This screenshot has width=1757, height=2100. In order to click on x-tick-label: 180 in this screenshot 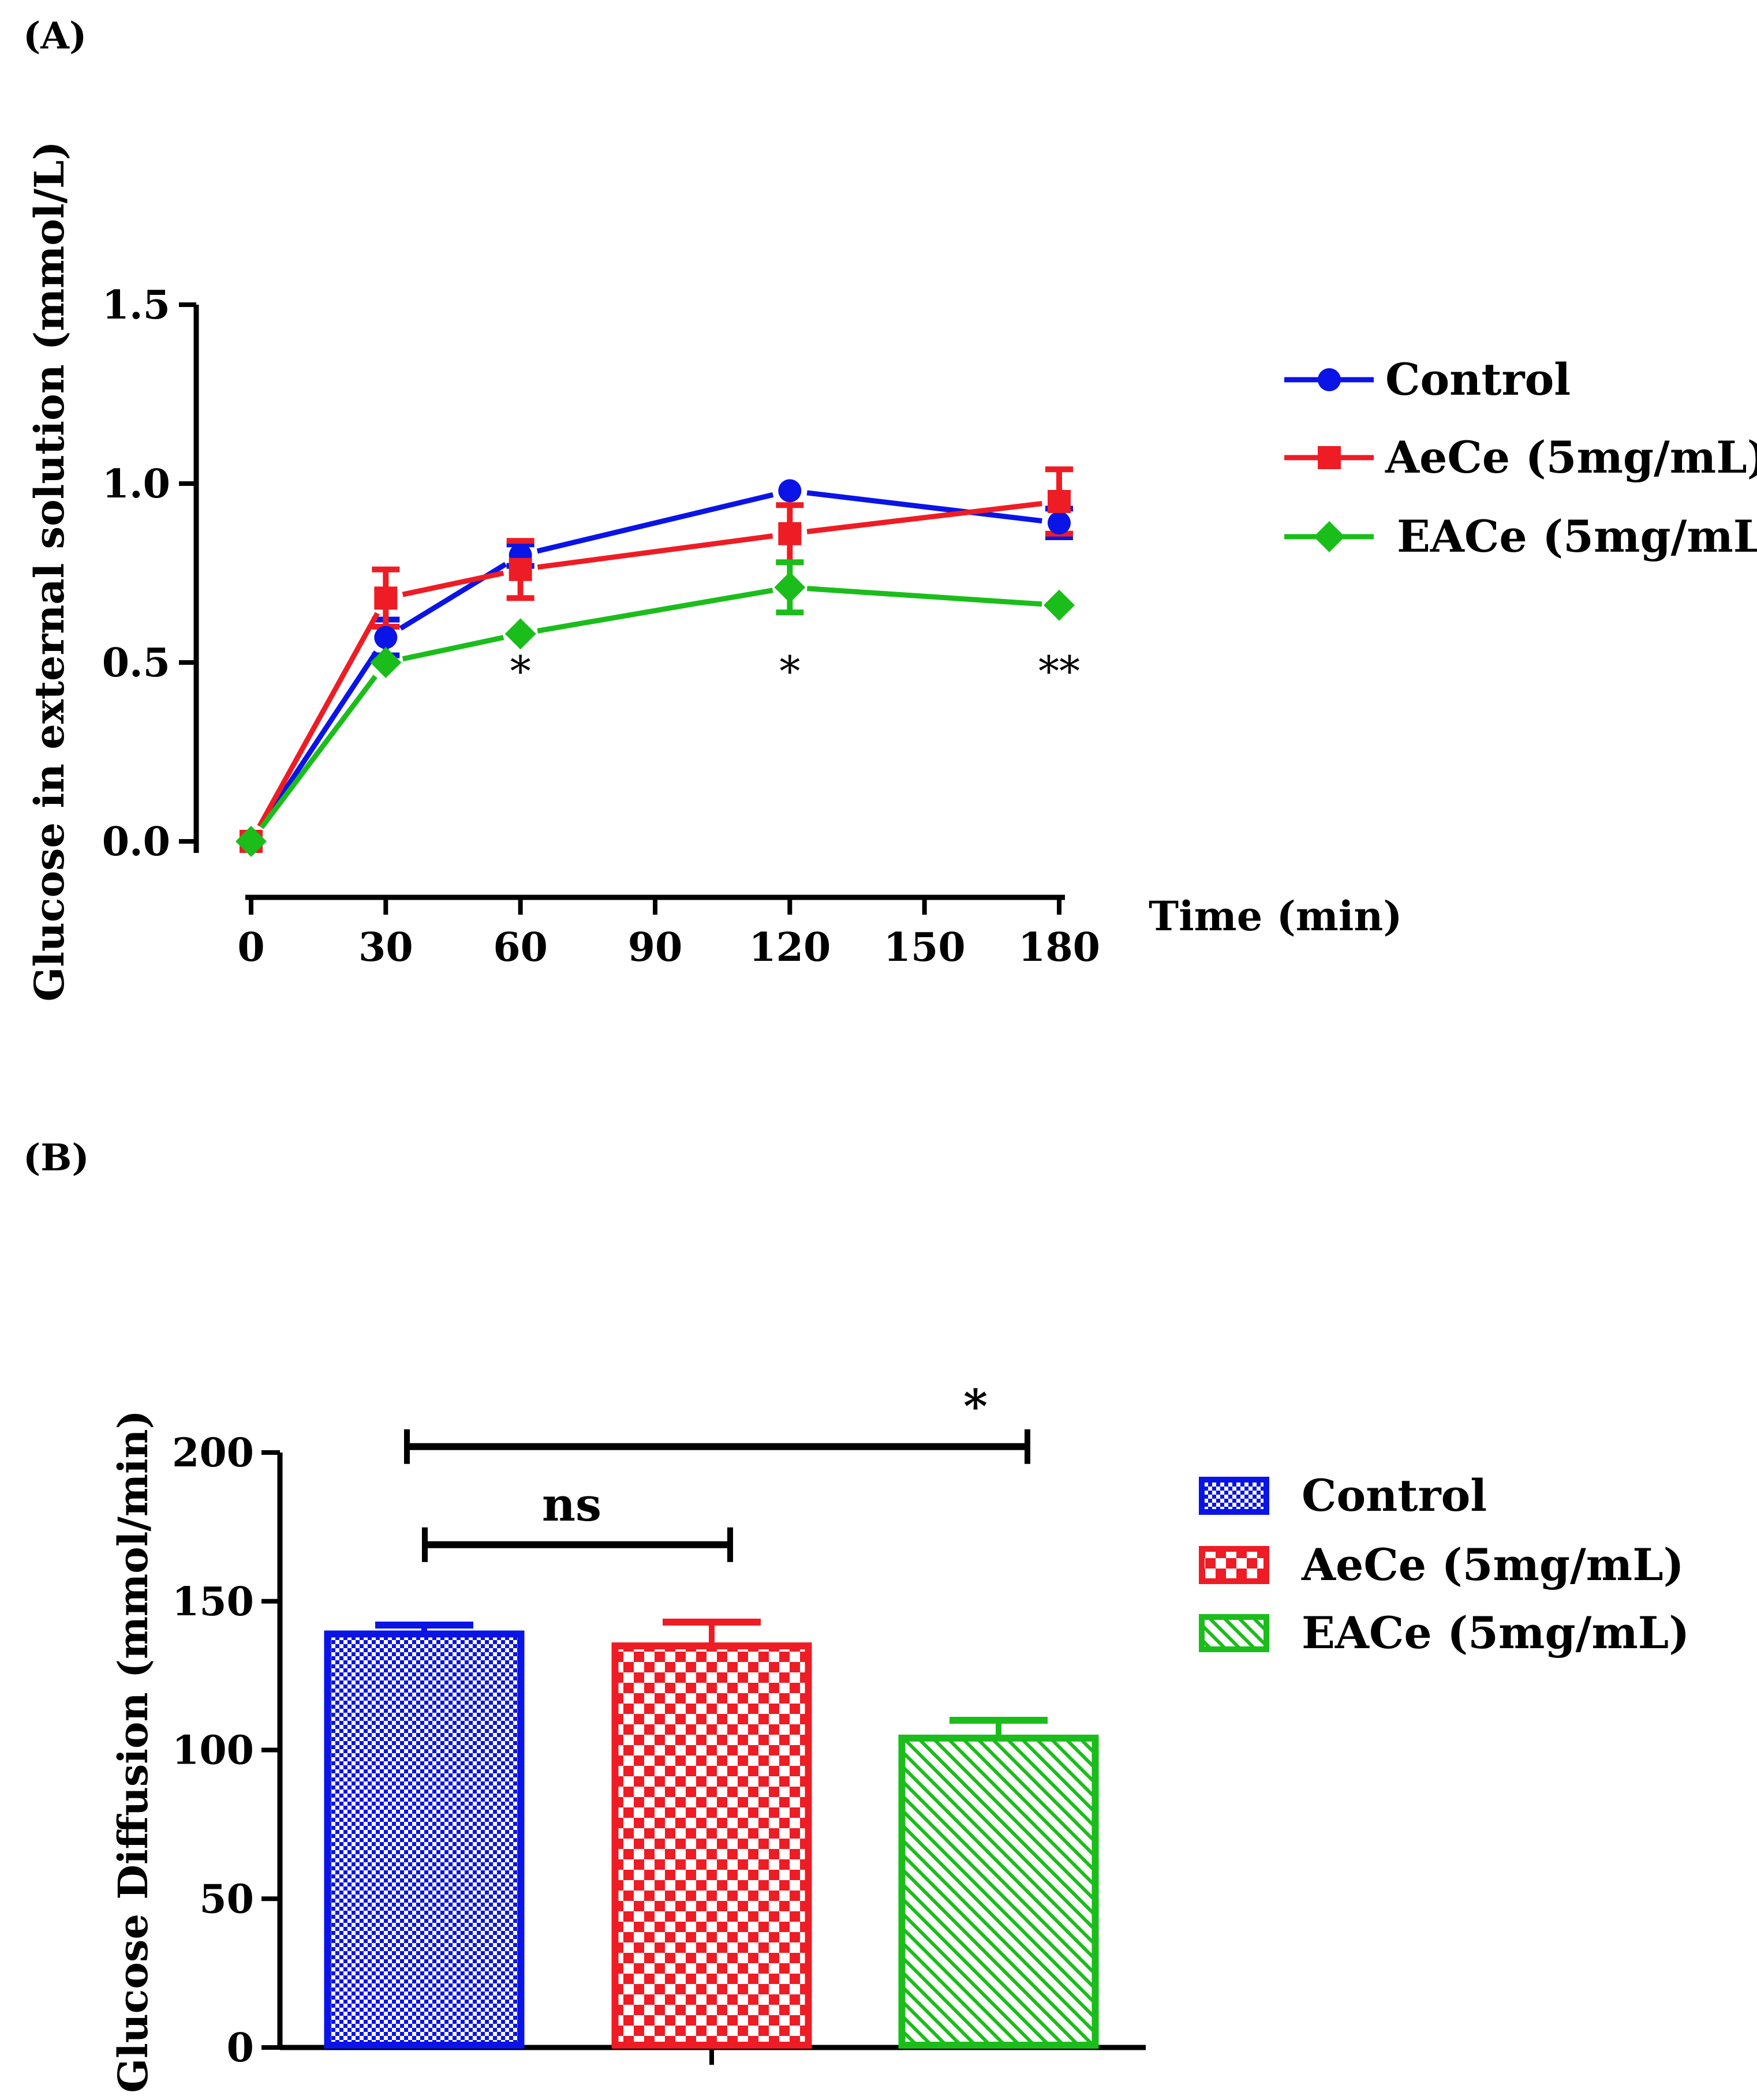, I will do `click(1059, 948)`.